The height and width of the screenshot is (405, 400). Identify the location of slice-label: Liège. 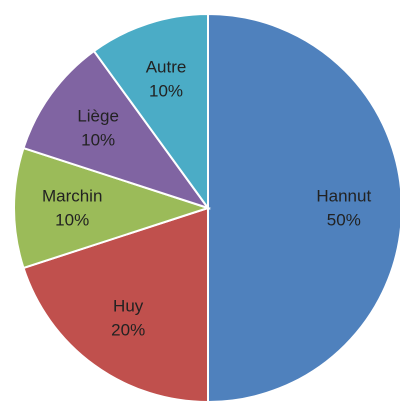
(98, 116).